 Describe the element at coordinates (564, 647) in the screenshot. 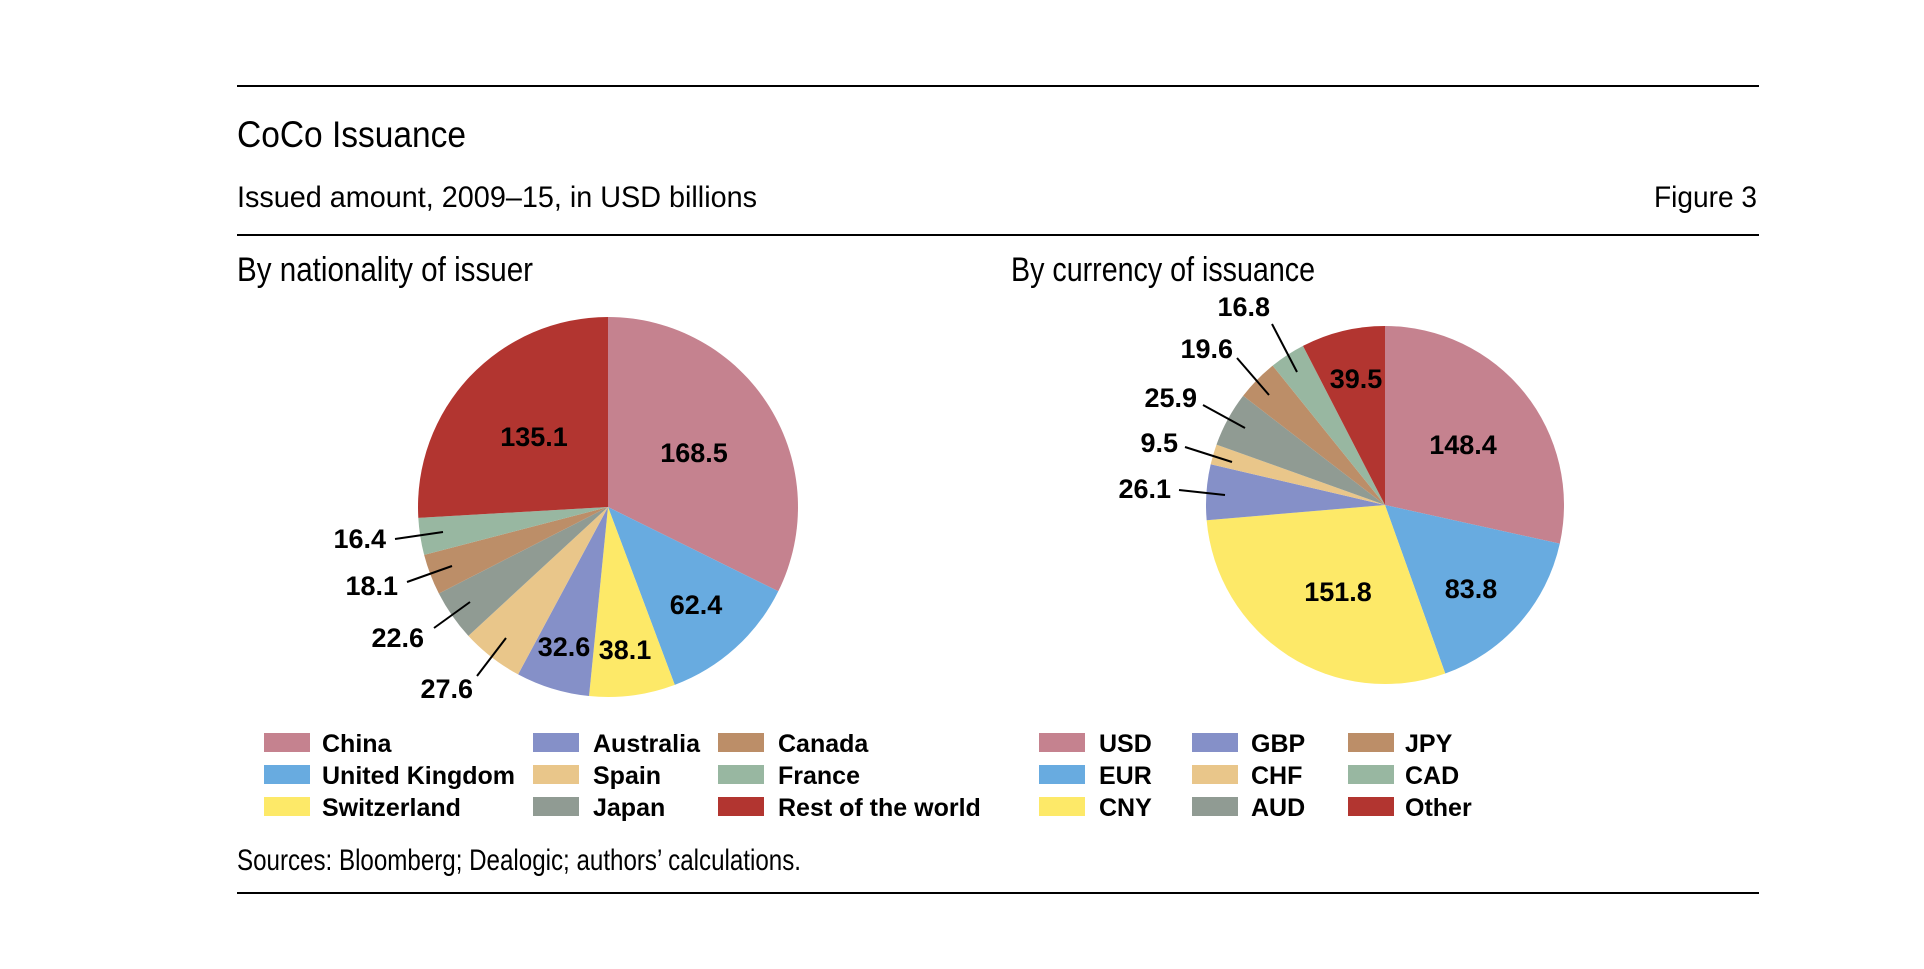

I see `svg-text: 32.6` at that location.